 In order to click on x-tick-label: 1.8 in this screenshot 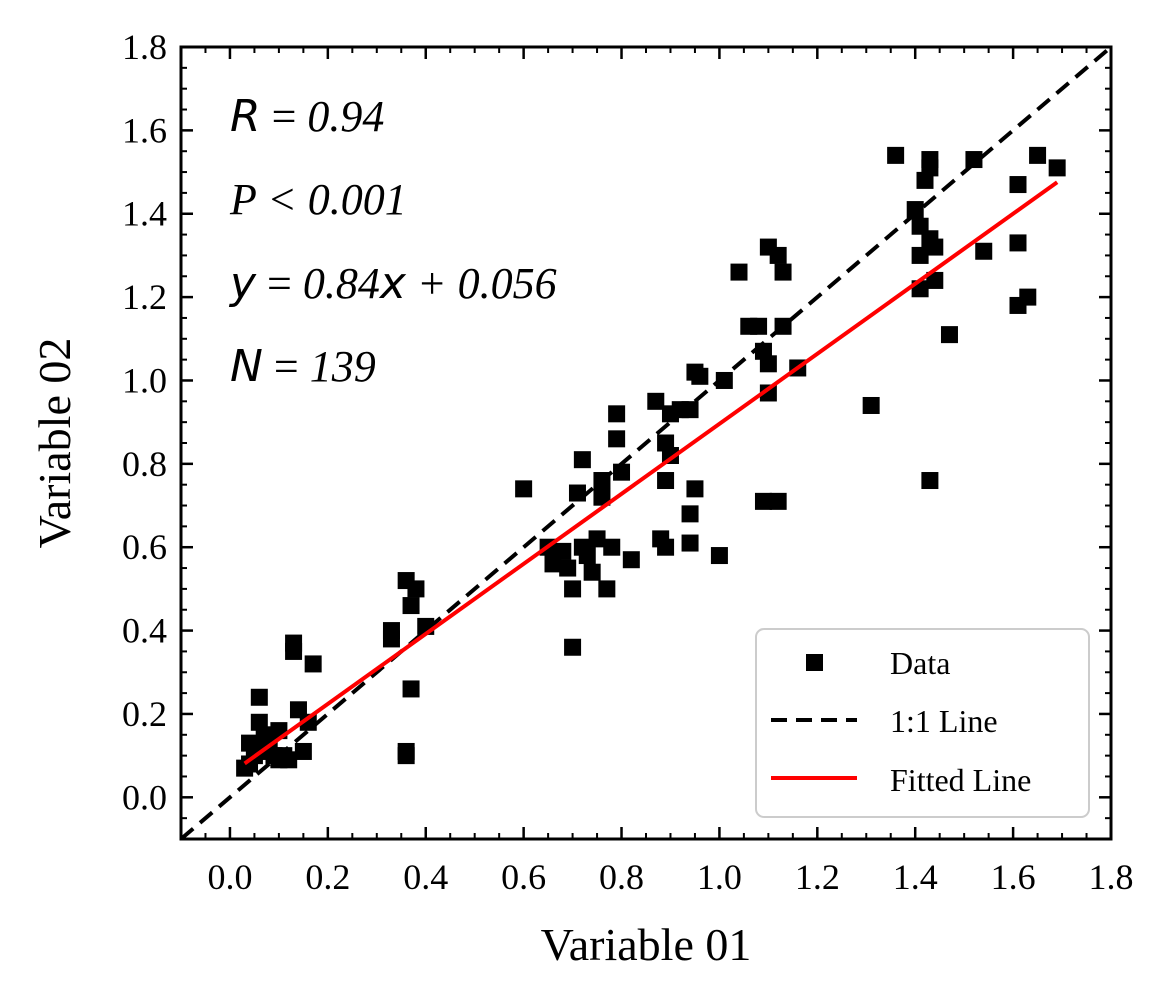, I will do `click(1111, 877)`.